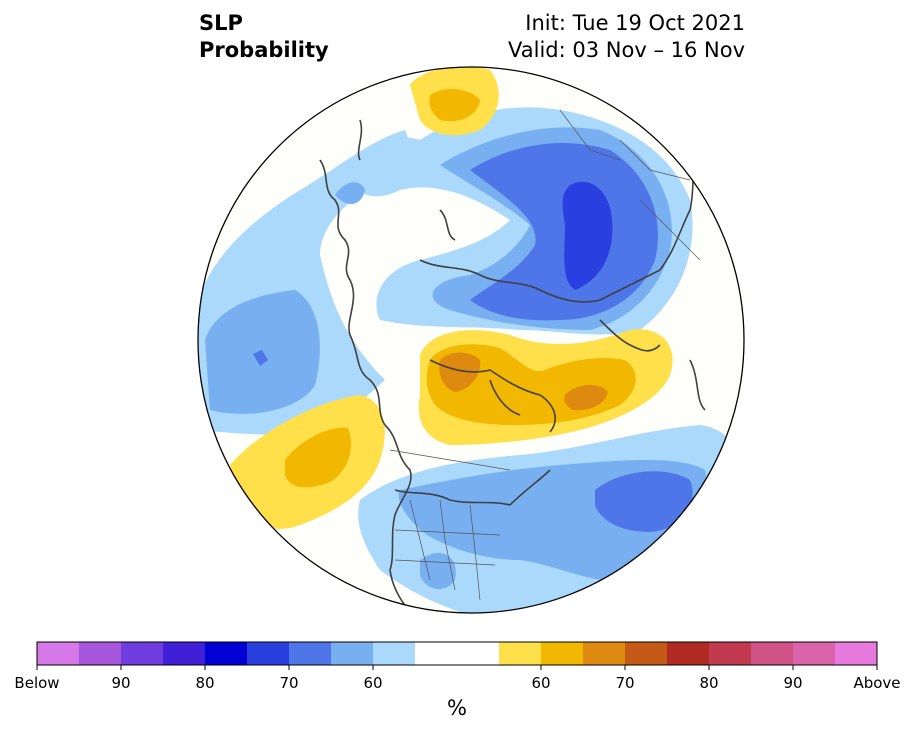 The width and height of the screenshot is (915, 732). Describe the element at coordinates (644, 501) in the screenshot. I see `north-atlantic-below-core` at that location.